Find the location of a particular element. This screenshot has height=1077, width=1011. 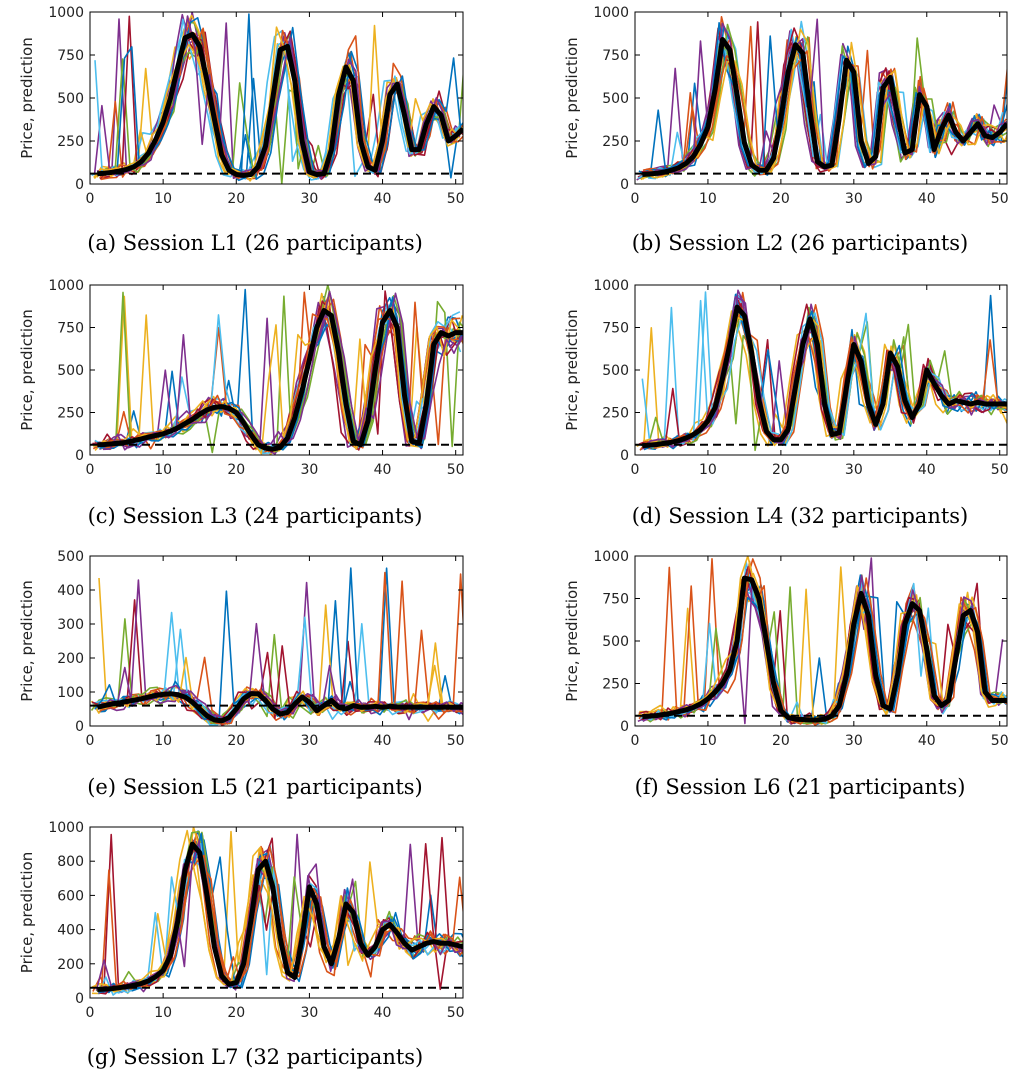

subplot-caption: (c) Session L3 (24 participants) is located at coordinates (255, 516).